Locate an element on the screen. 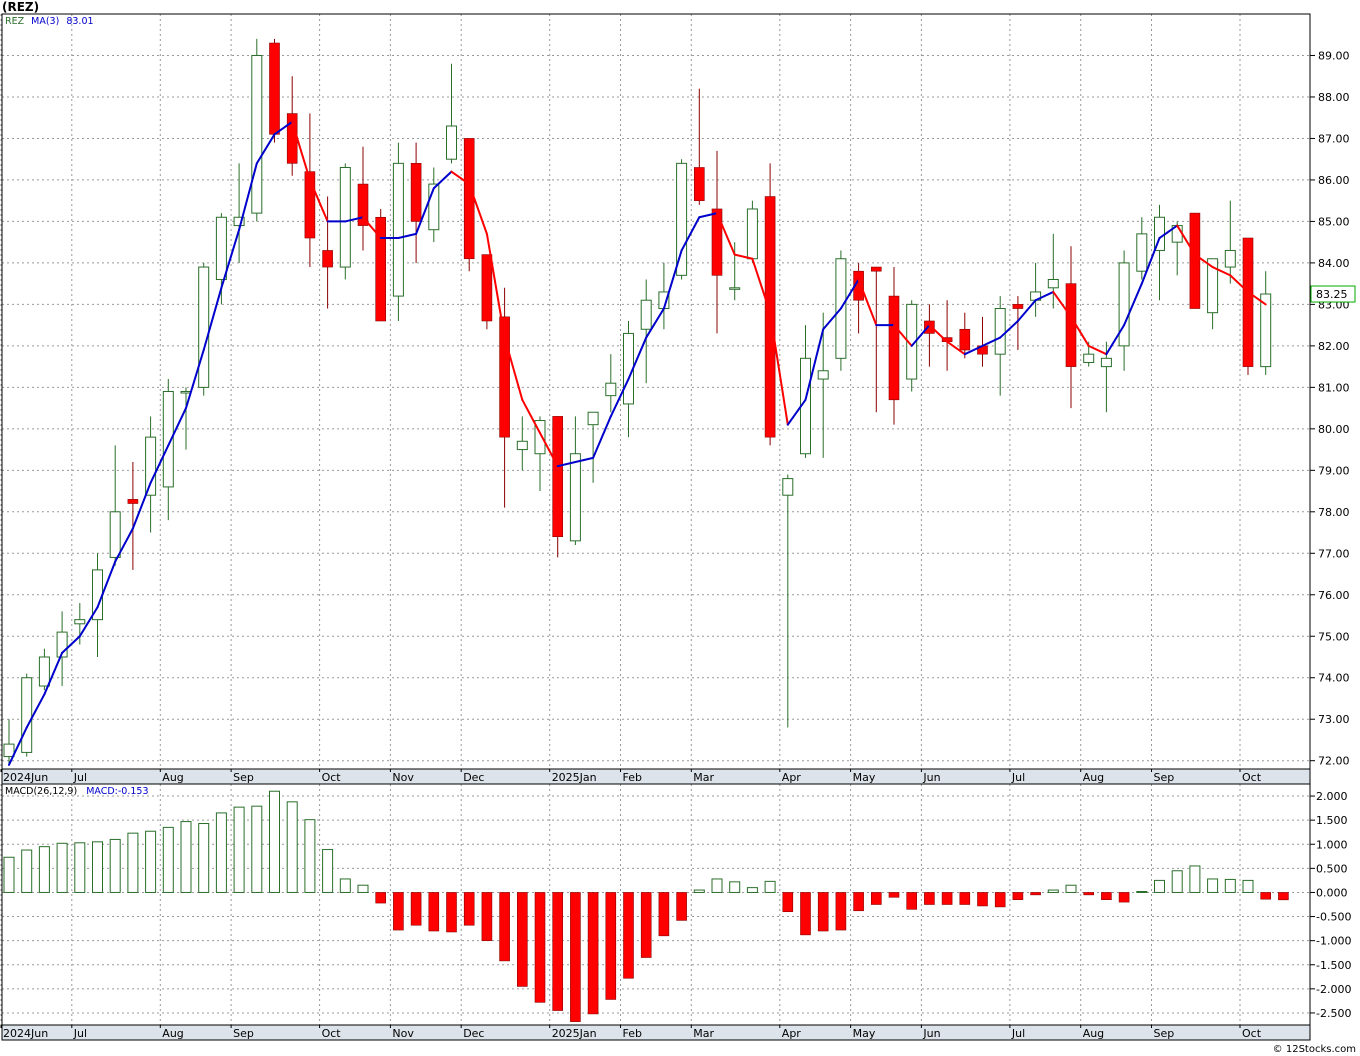 The width and height of the screenshot is (1360, 1056). macd-legend-name: MACD(26,12,9) is located at coordinates (41, 791).